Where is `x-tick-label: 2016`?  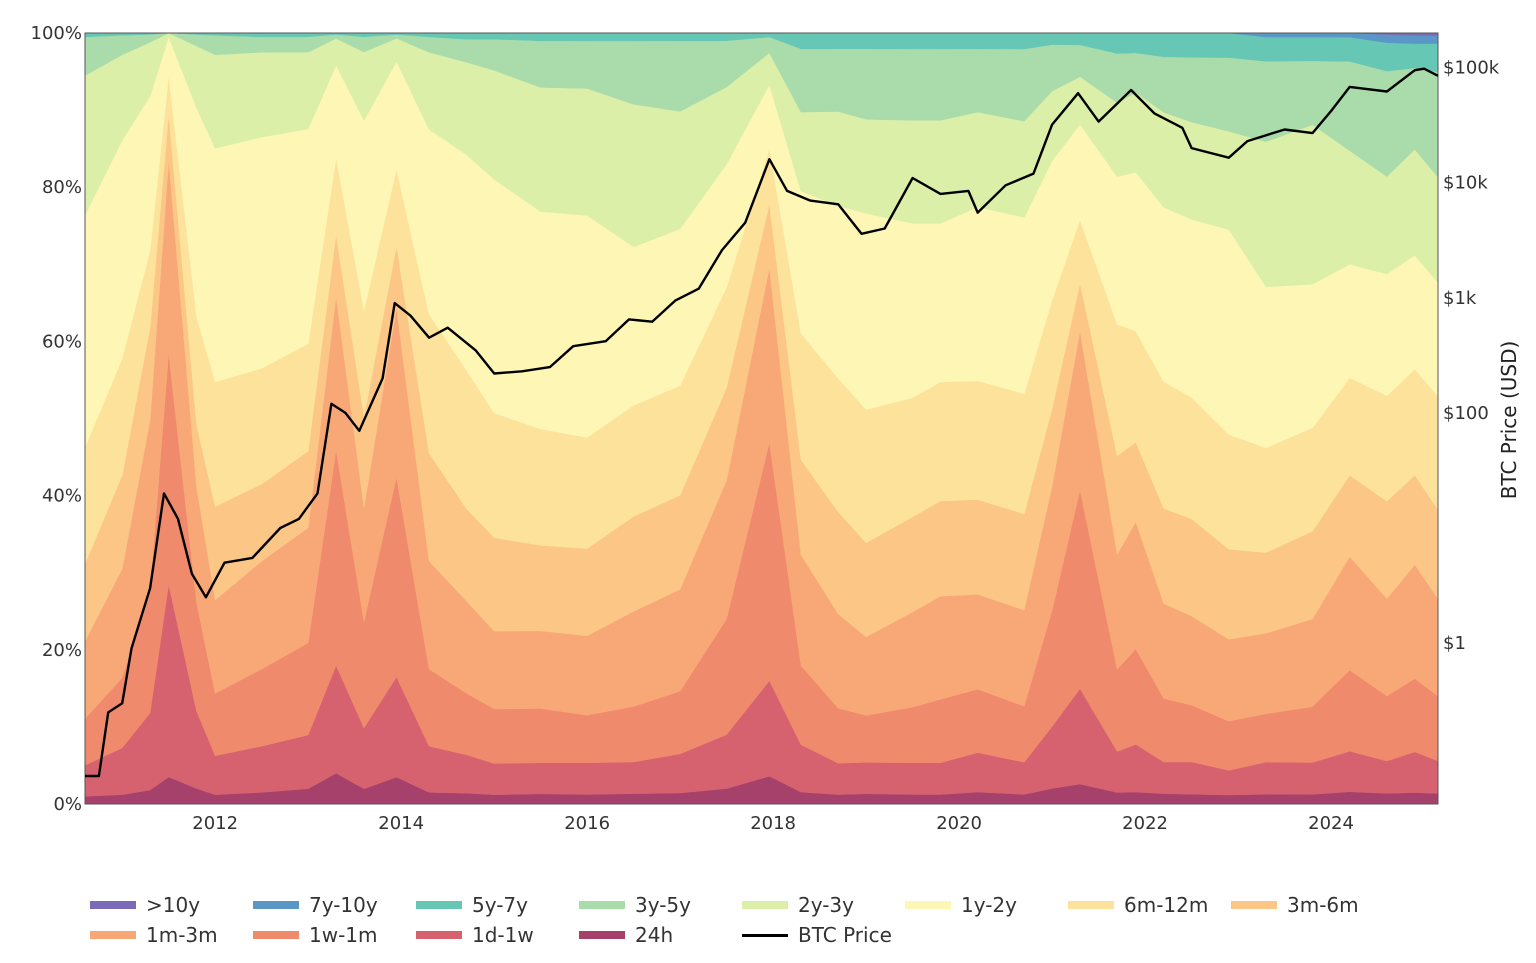
x-tick-label: 2016 is located at coordinates (587, 823).